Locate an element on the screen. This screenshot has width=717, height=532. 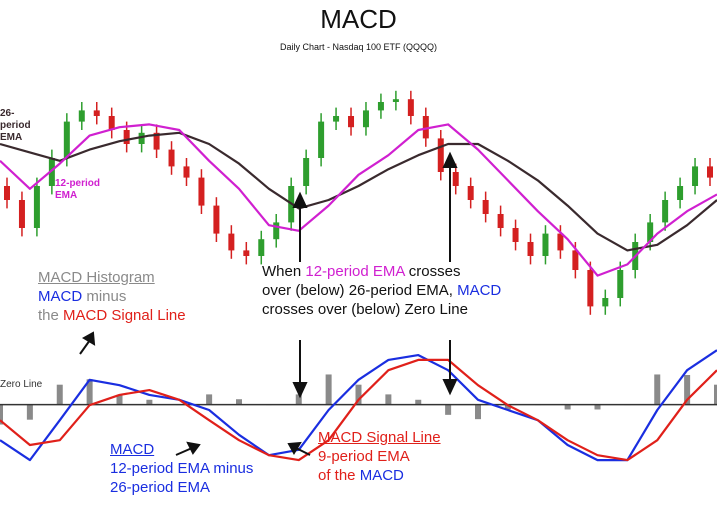
zero-line-label: Zero Line is located at coordinates (21, 384).